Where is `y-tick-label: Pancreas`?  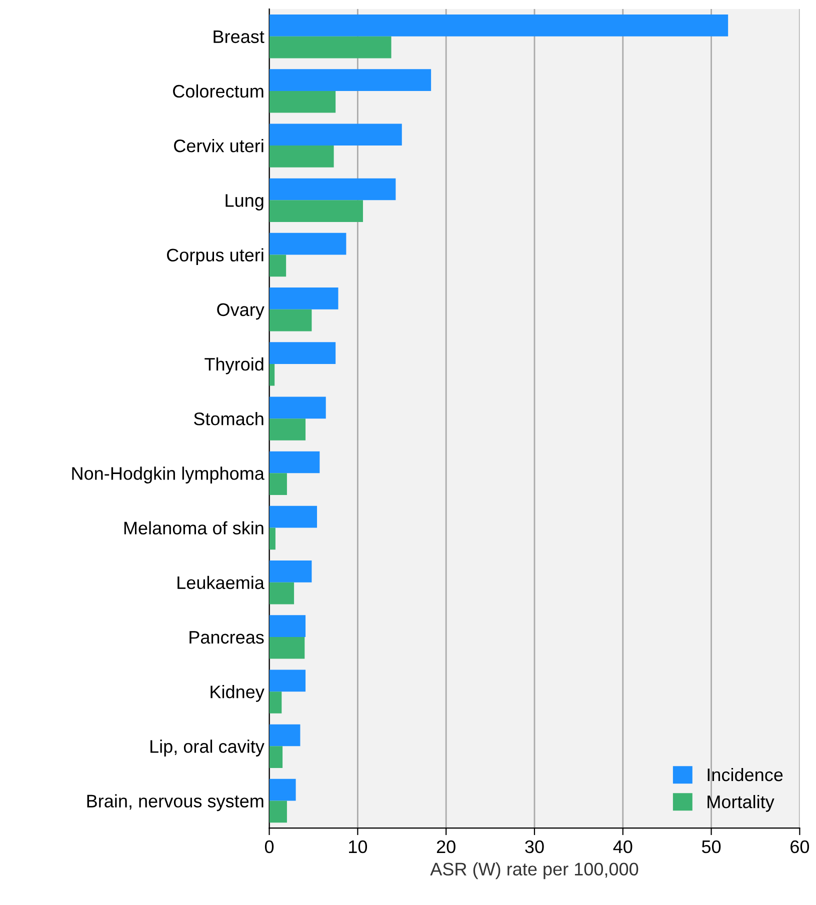 y-tick-label: Pancreas is located at coordinates (227, 637).